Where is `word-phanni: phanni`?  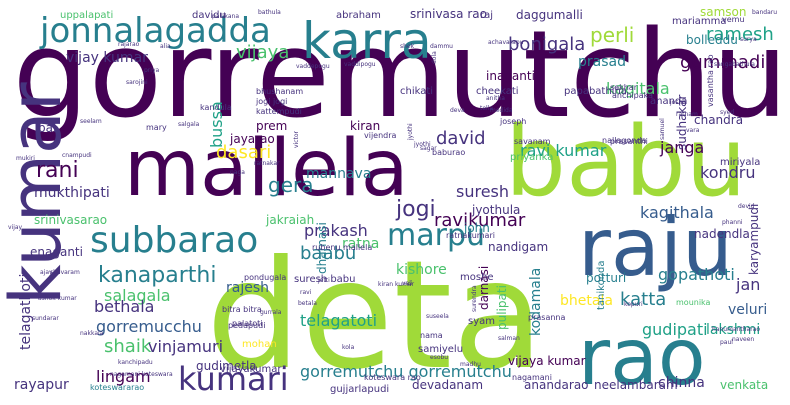
word-phanni: phanni is located at coordinates (732, 222).